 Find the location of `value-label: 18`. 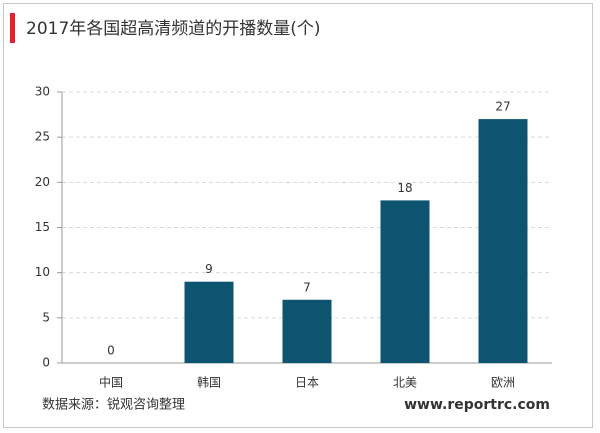

value-label: 18 is located at coordinates (404, 188).